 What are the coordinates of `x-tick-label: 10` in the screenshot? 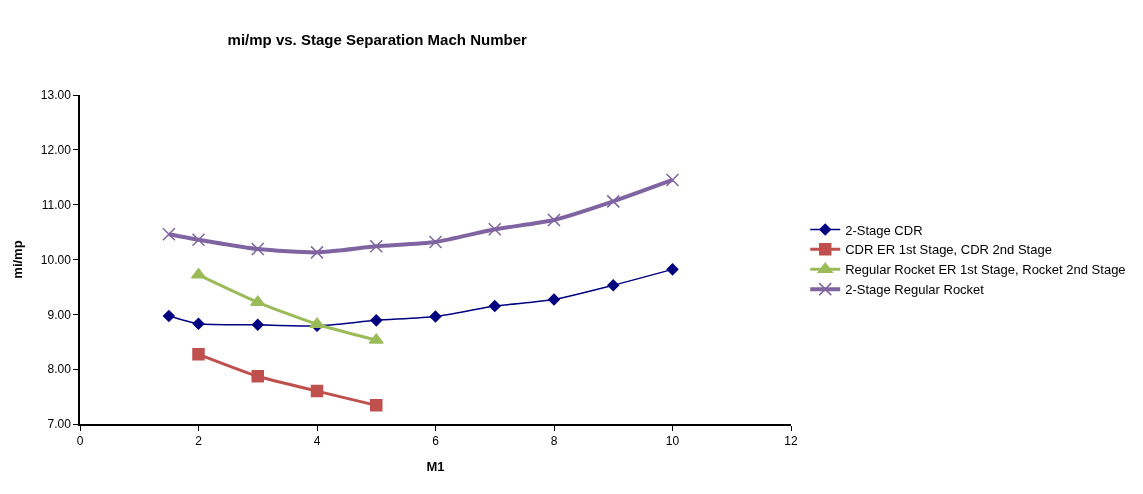 It's located at (672, 441).